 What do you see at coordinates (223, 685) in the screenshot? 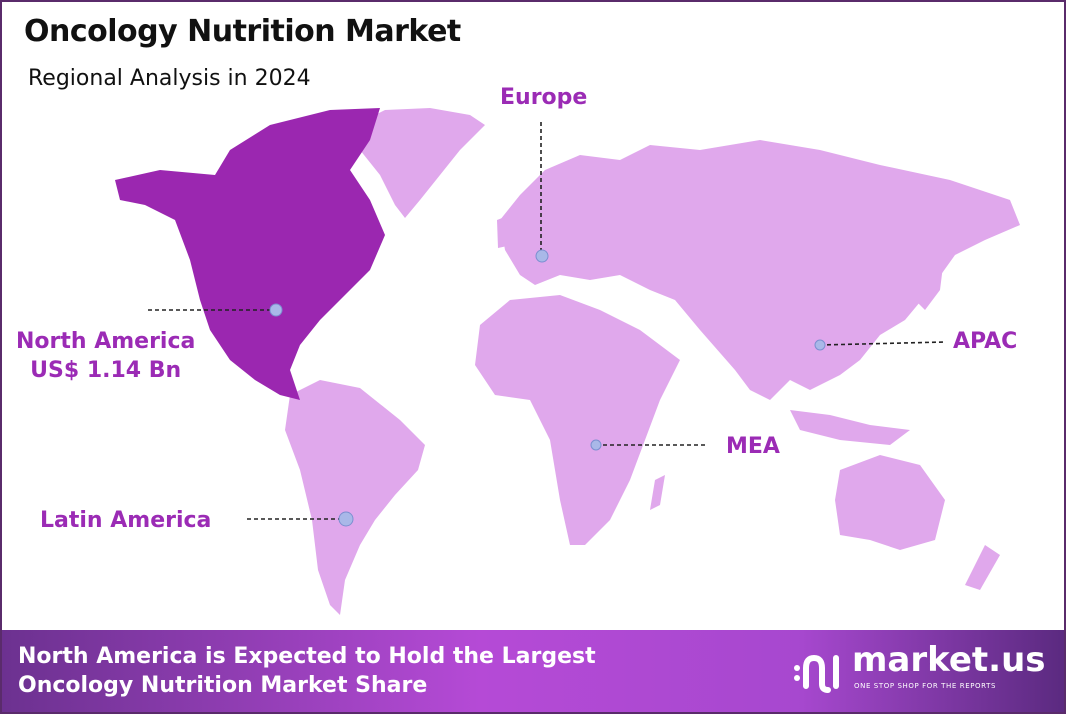
I see `footer-line-2: Oncology Nutrition Market Share` at bounding box center [223, 685].